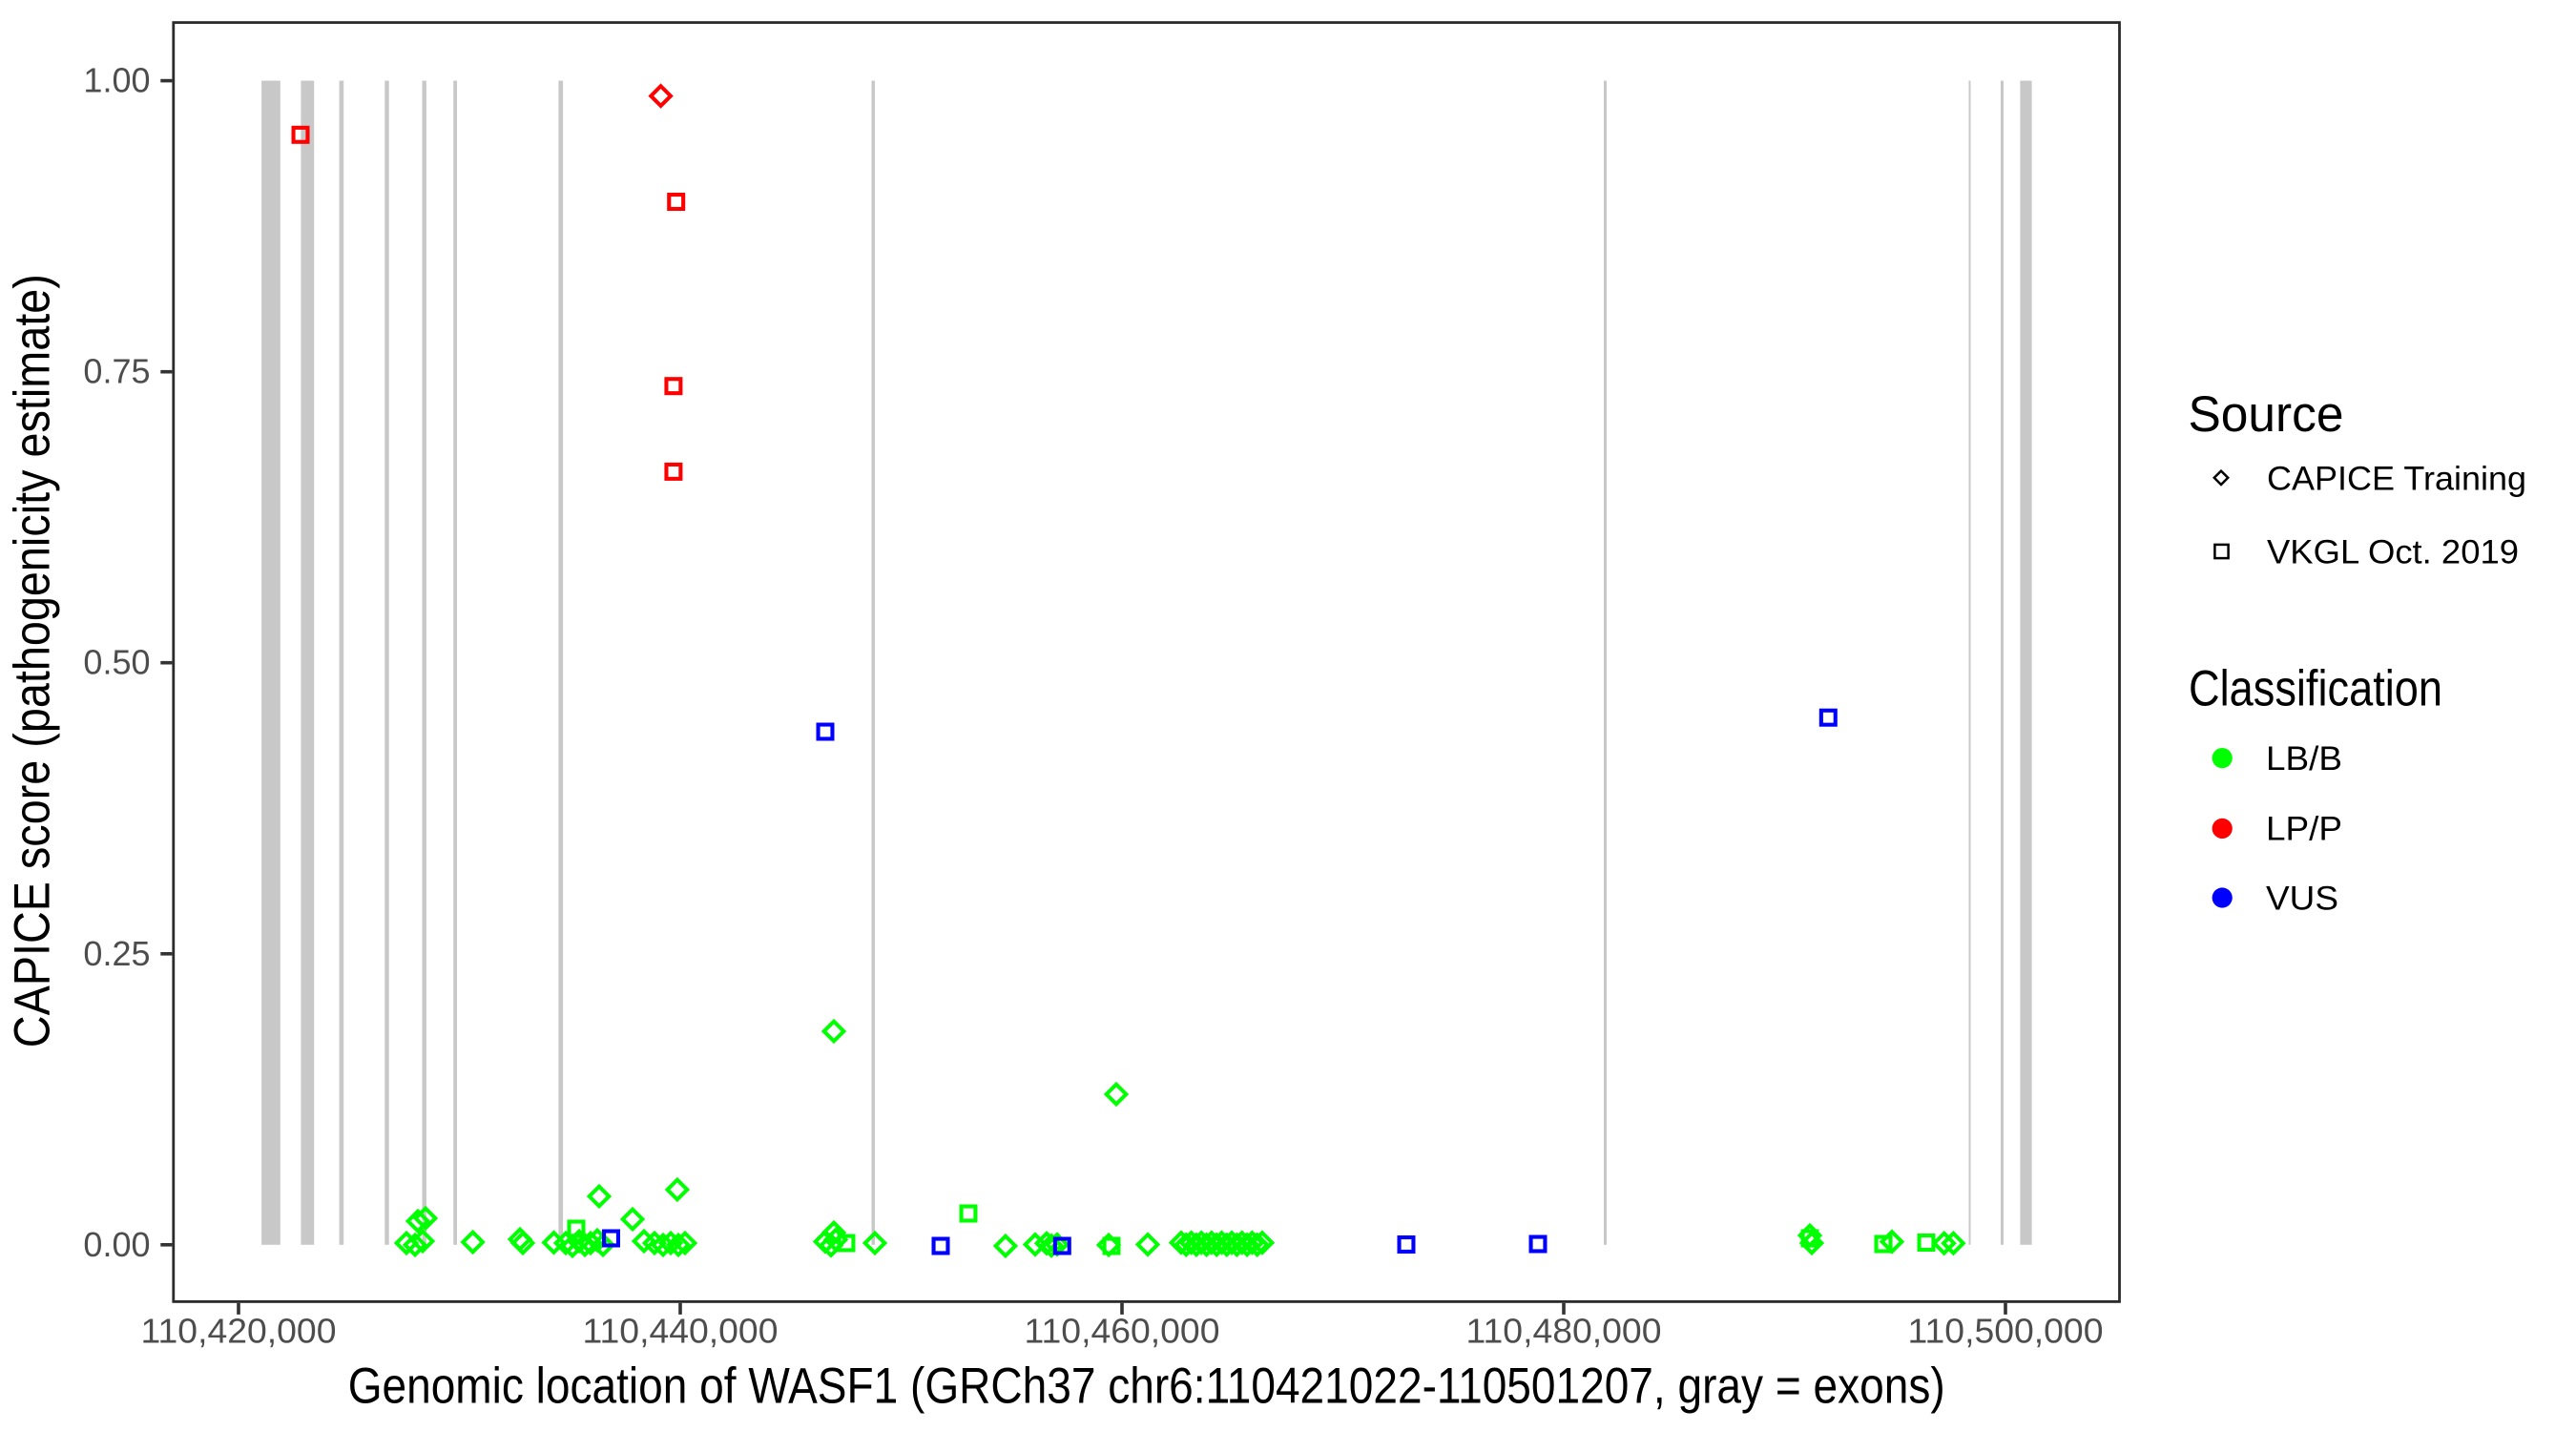  I want to click on svg-text: 0.00, so click(116, 1244).